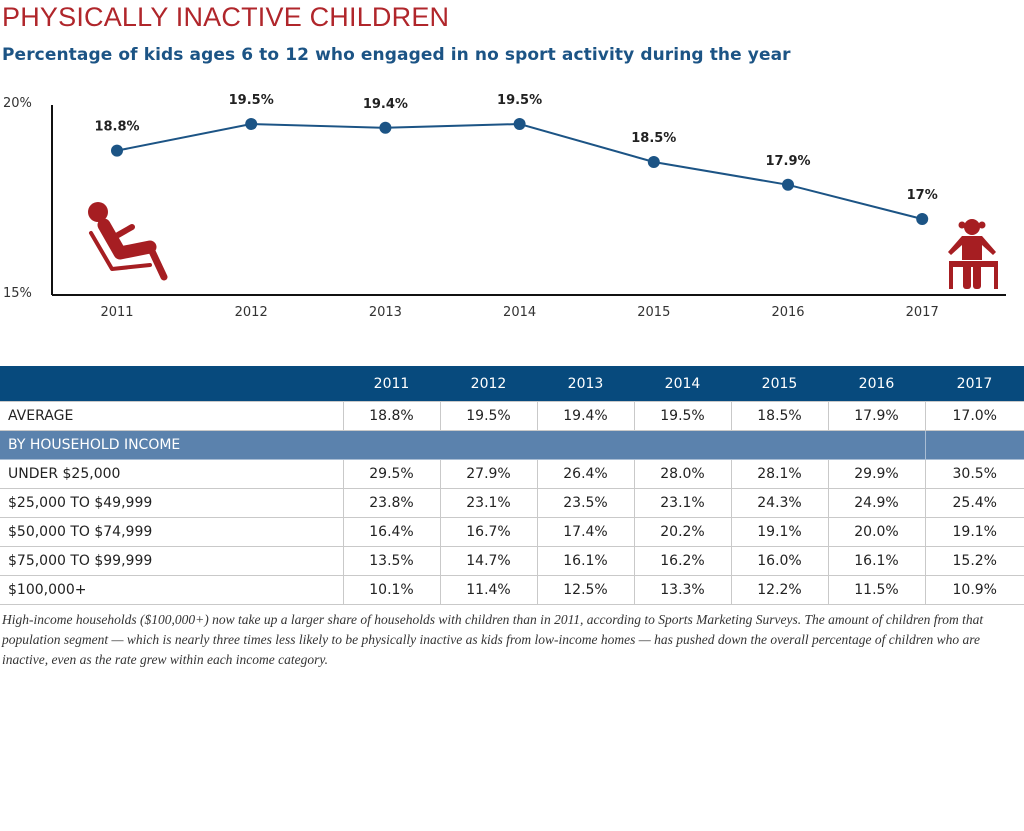 The width and height of the screenshot is (1024, 831). Describe the element at coordinates (974, 590) in the screenshot. I see `table-cell: 10.9%` at that location.